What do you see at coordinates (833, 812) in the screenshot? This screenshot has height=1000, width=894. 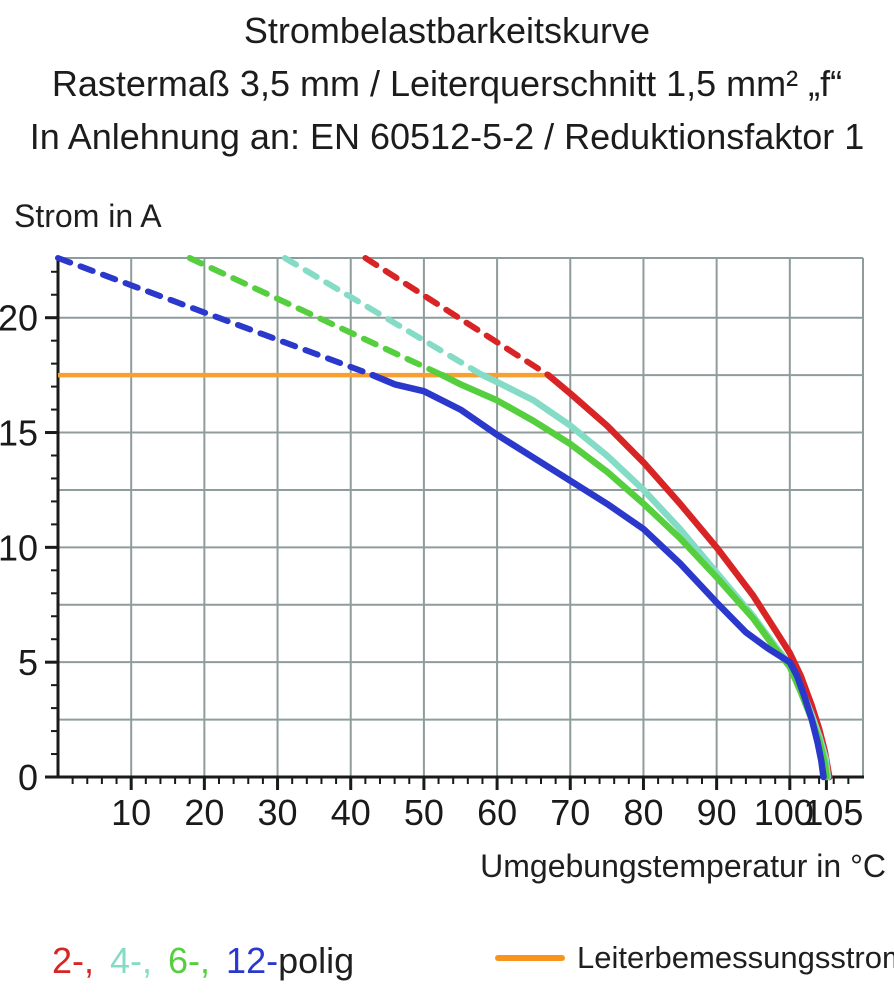 I see `svg-text: 105` at bounding box center [833, 812].